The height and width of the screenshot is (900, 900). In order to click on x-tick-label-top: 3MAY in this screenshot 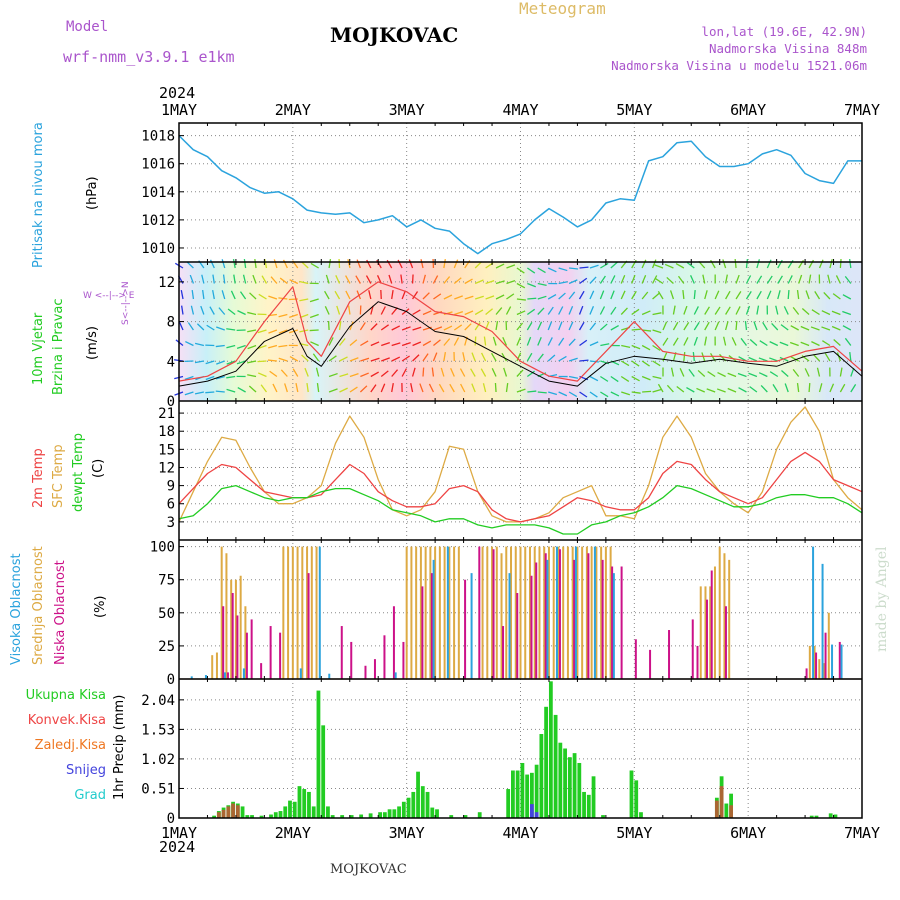, I will do `click(407, 110)`.